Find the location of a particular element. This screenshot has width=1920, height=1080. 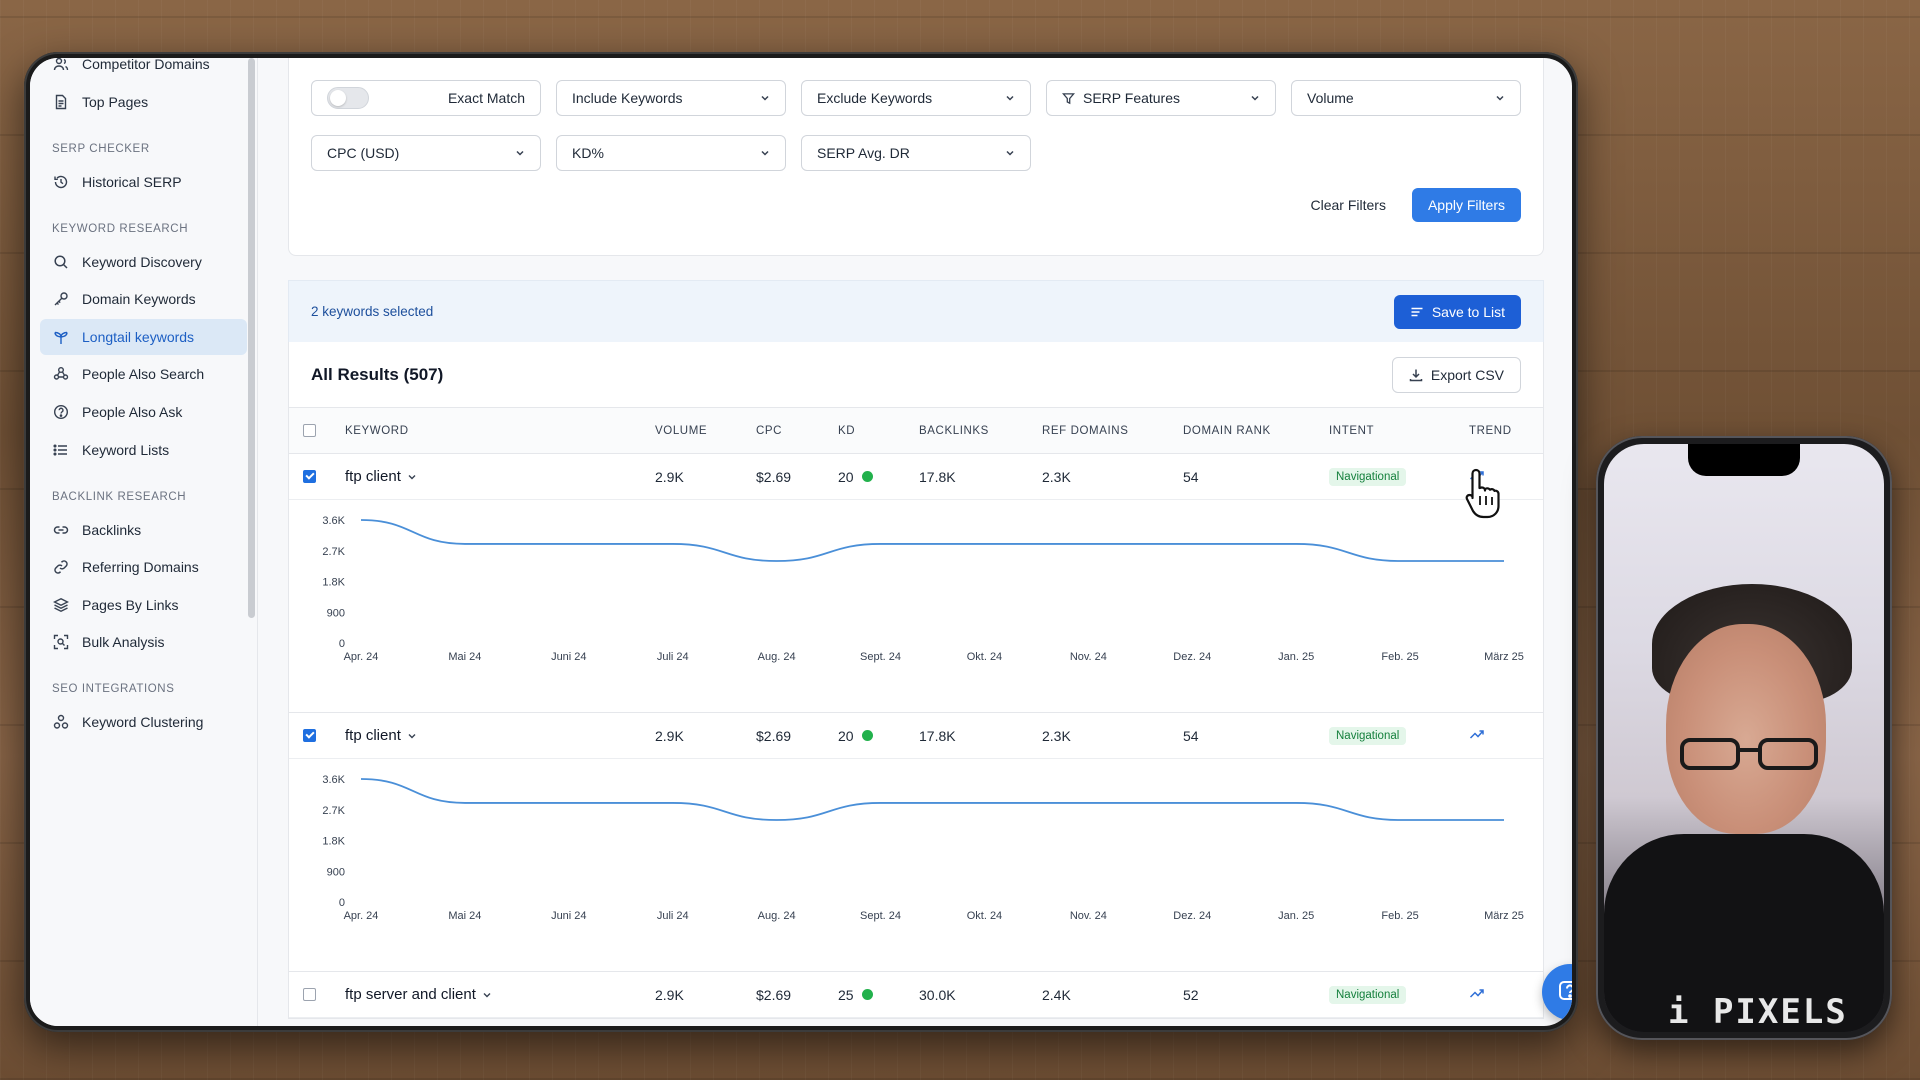

sidebar-item-keyword-lists: Keyword Lists is located at coordinates (143, 450).